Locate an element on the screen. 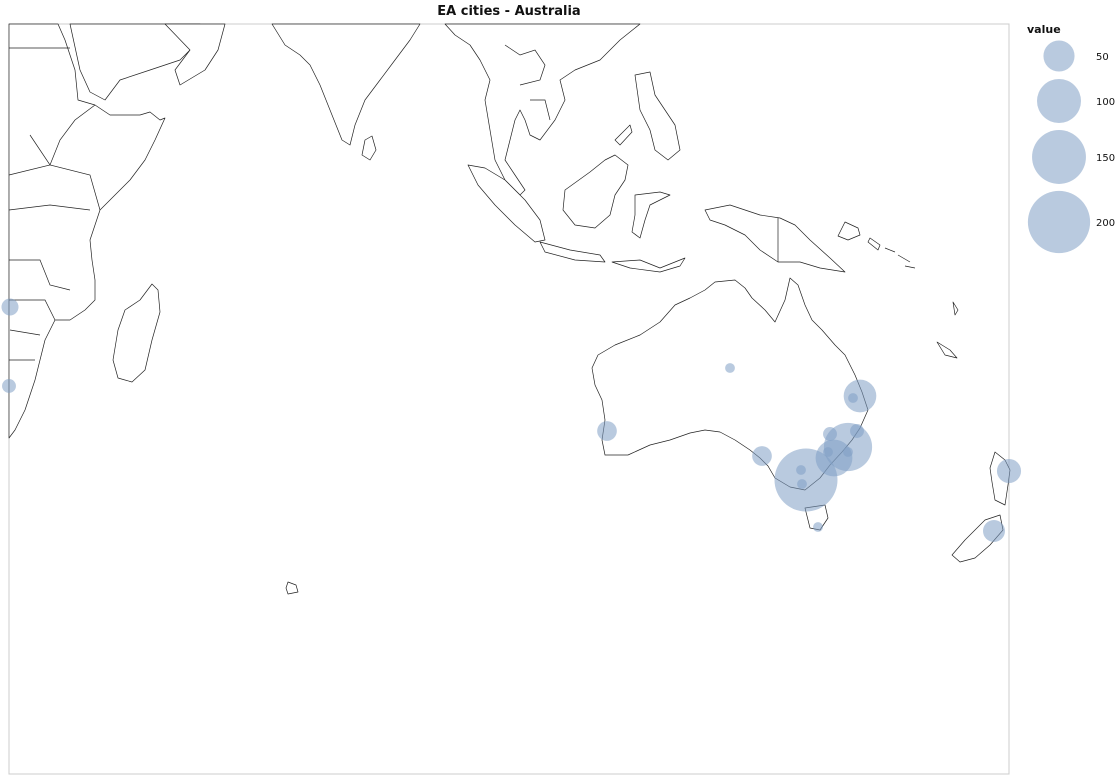  legend-label: 150 is located at coordinates (1105, 158).